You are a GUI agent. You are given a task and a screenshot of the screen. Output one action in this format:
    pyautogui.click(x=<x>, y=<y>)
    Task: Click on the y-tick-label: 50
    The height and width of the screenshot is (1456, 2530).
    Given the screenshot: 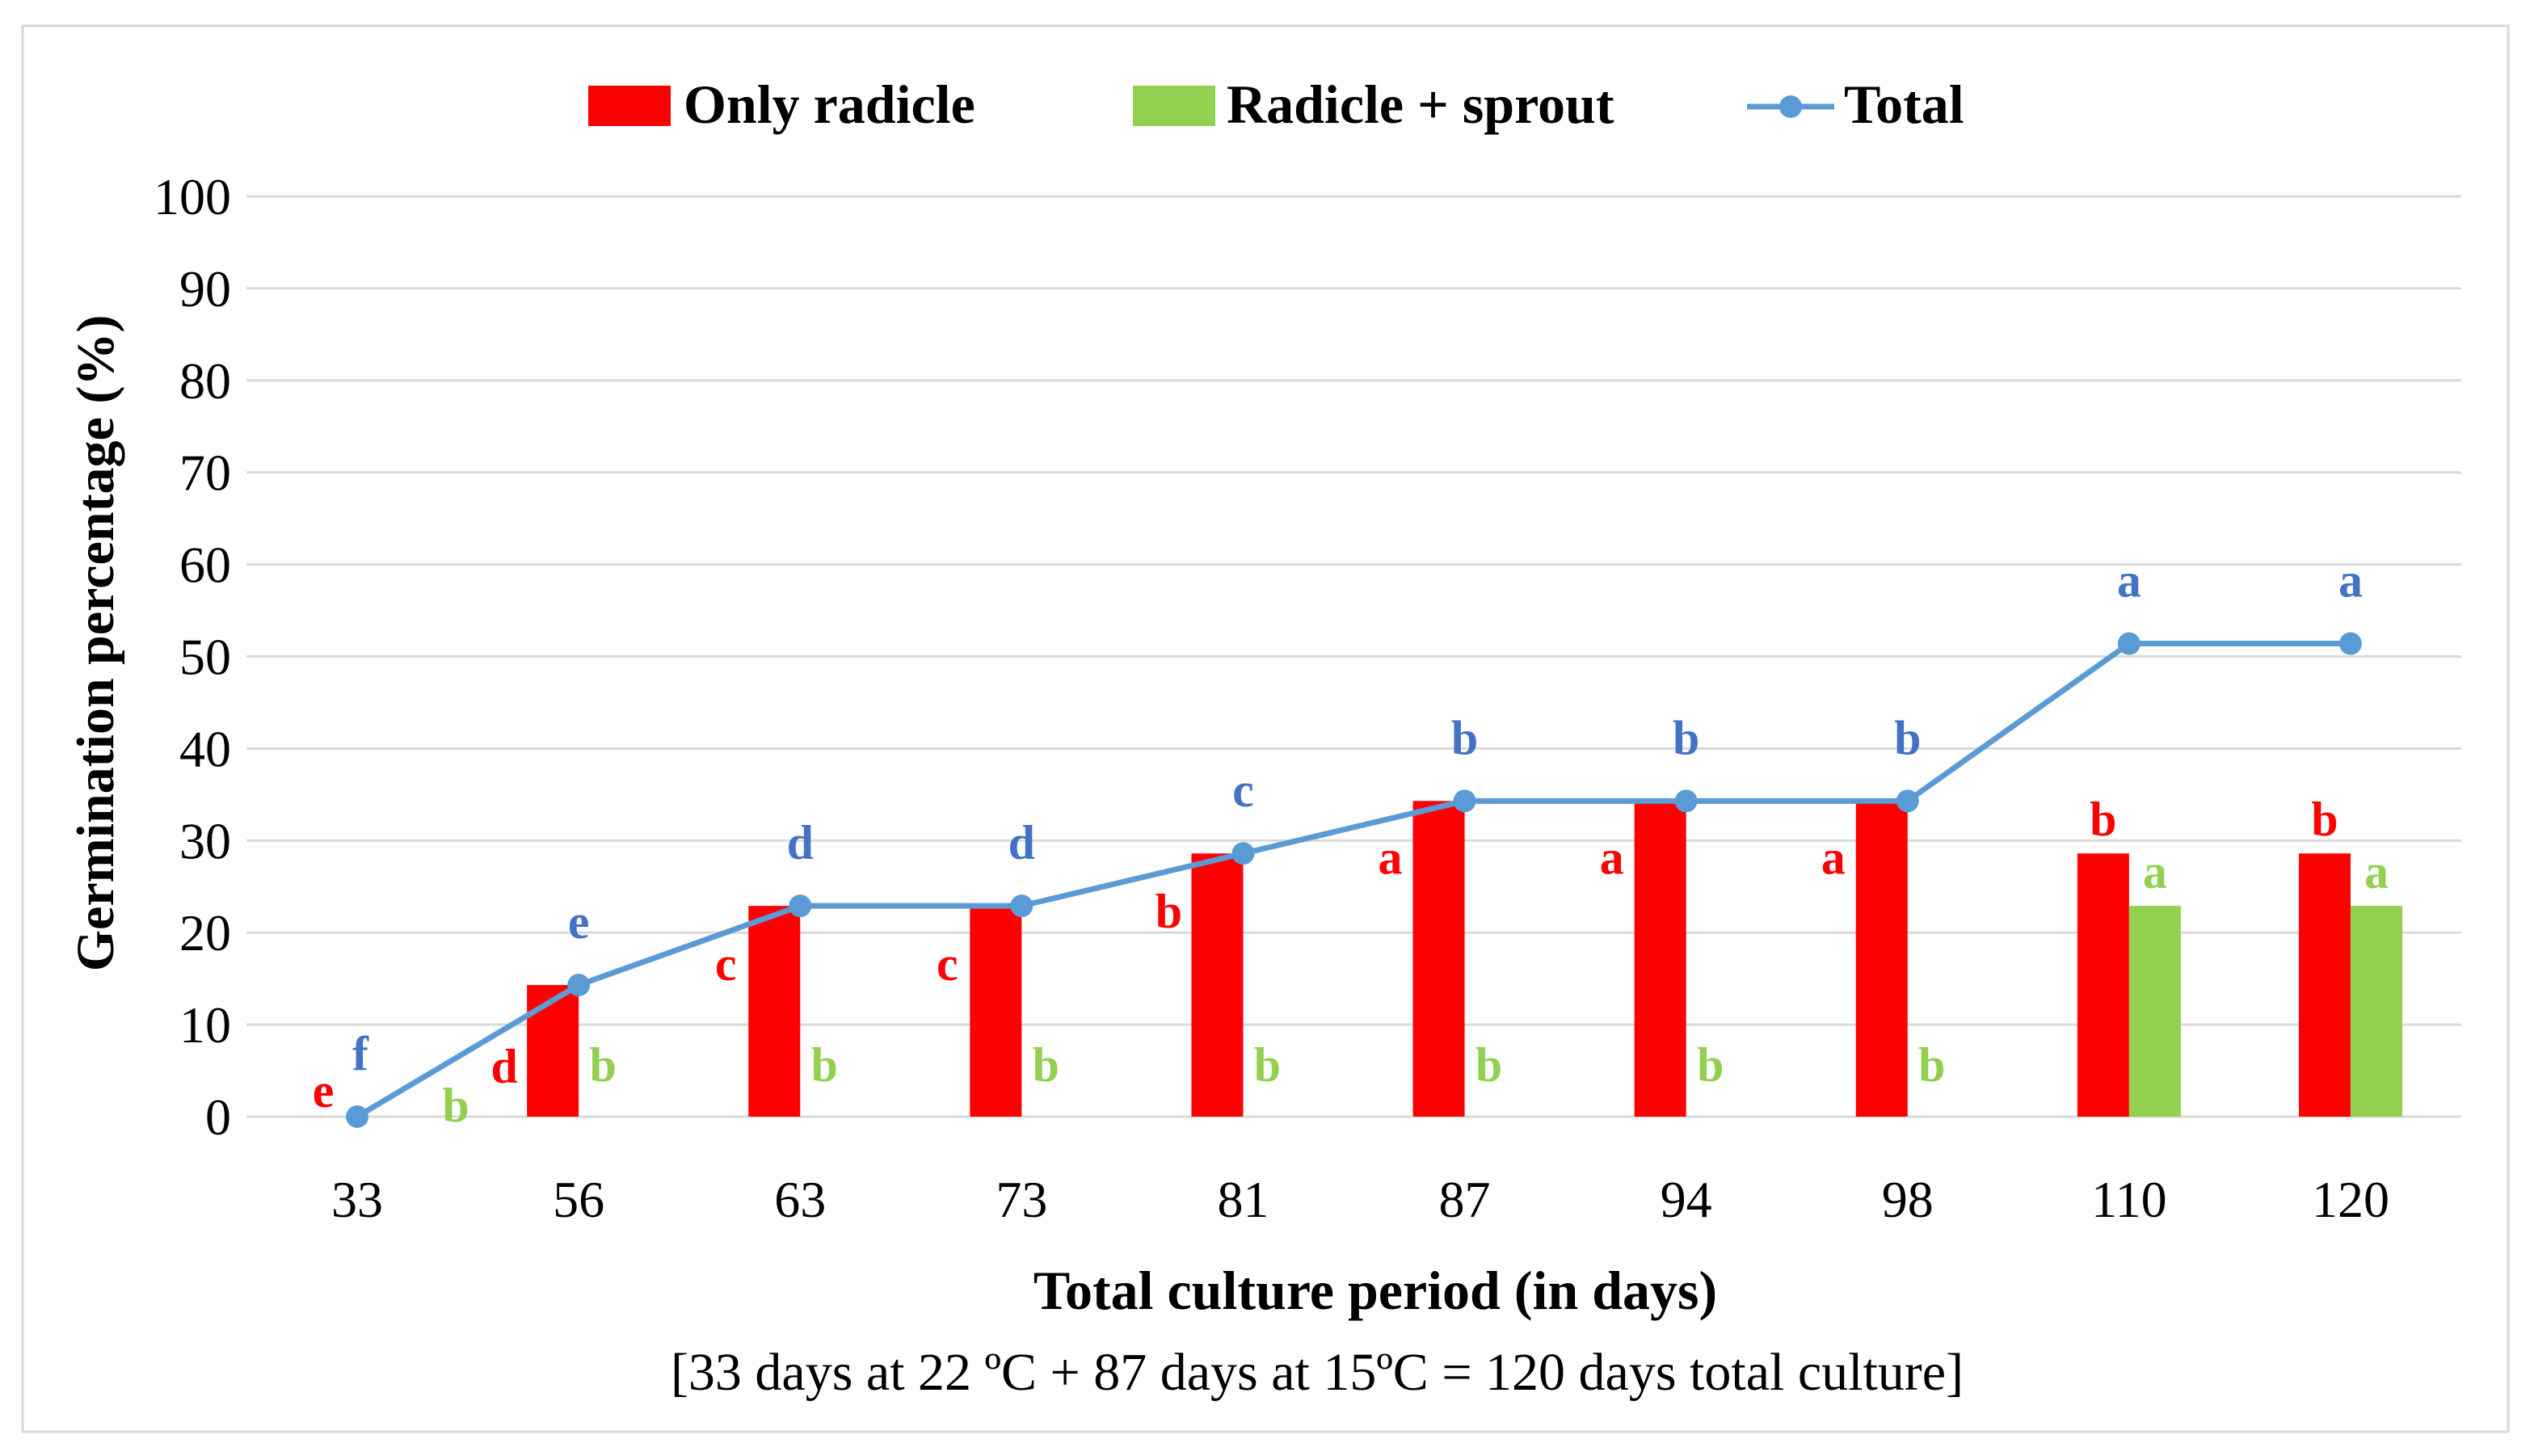 What is the action you would take?
    pyautogui.click(x=205, y=657)
    